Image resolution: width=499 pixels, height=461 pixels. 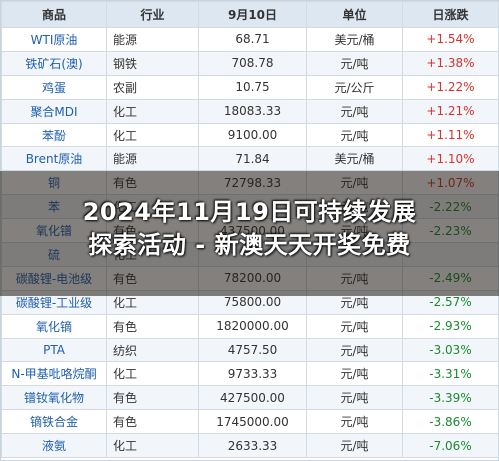 I want to click on change-cell: -2.49%, so click(x=450, y=278).